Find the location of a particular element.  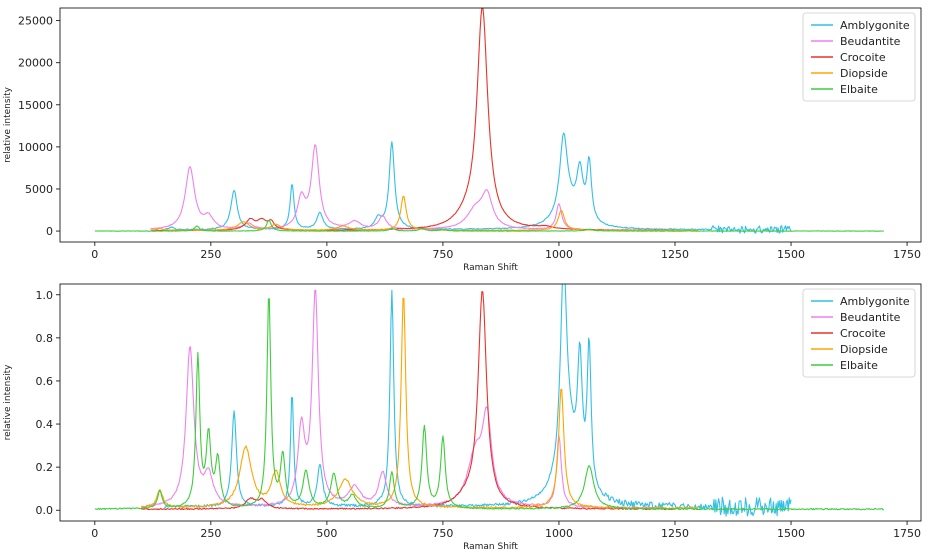

y-tick-label: 25000 is located at coordinates (35, 21).